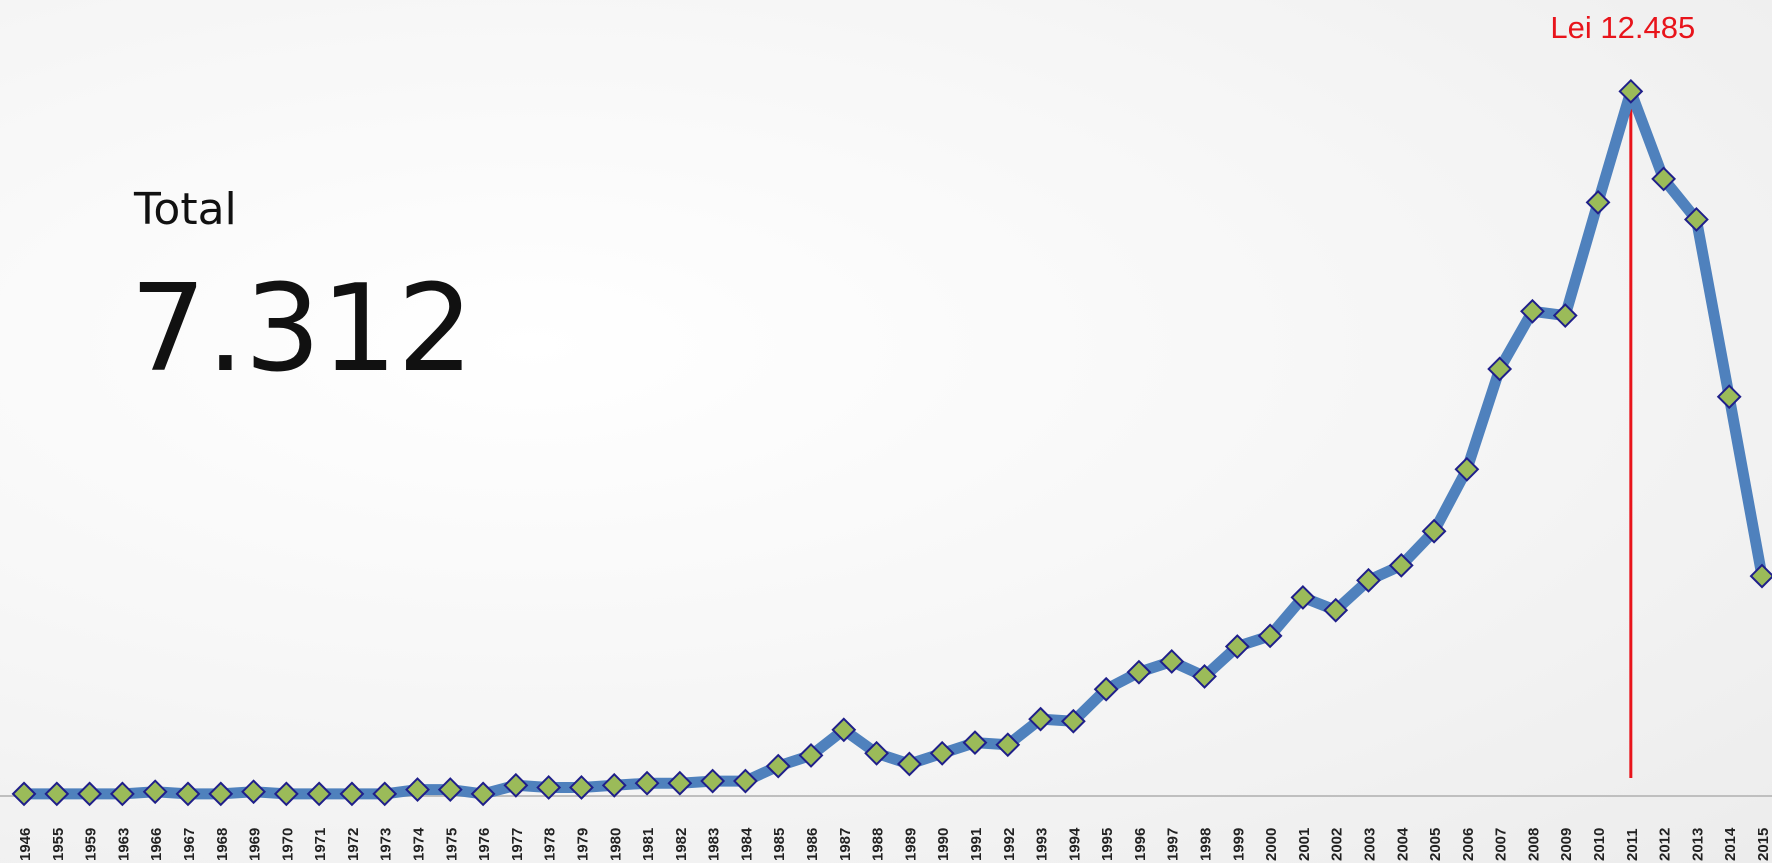  I want to click on data-point-1946, so click(24, 794).